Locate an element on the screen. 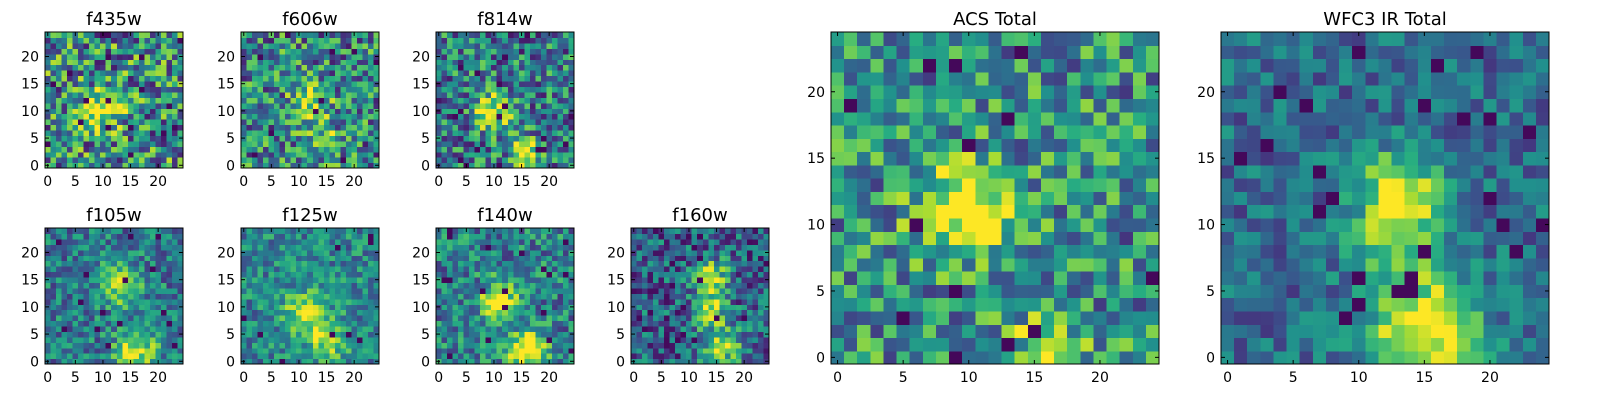 This screenshot has width=1600, height=404. heatmap-cells is located at coordinates (310, 100).